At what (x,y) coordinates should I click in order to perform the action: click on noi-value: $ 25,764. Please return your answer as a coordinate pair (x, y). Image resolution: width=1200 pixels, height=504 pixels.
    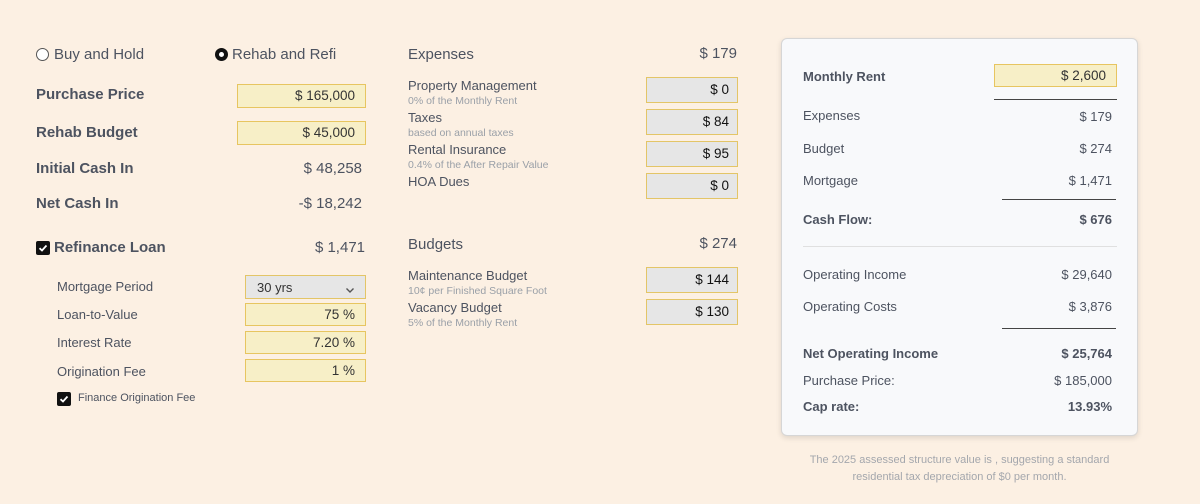
    Looking at the image, I should click on (1086, 353).